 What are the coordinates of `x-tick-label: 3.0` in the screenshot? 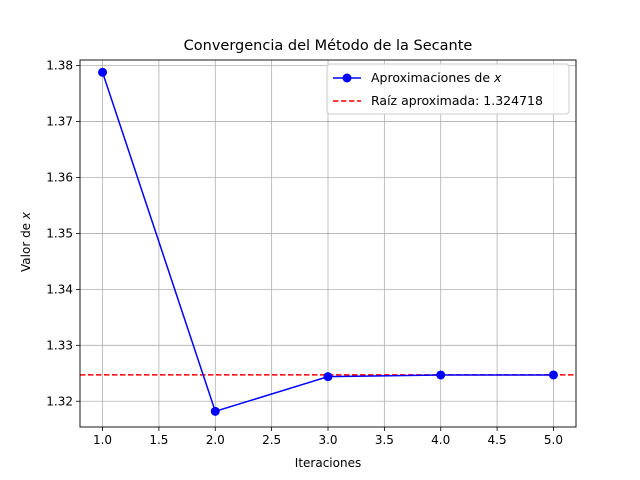 It's located at (327, 440).